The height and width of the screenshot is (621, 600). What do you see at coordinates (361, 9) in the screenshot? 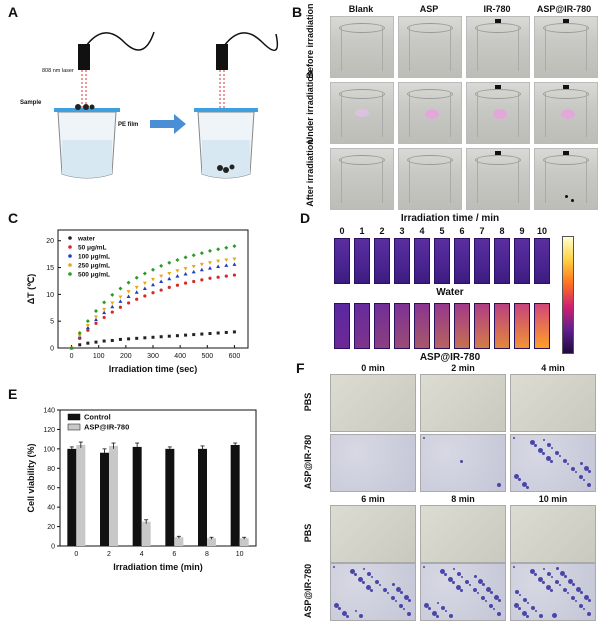
I see `col-label-blank: Blank` at bounding box center [361, 9].